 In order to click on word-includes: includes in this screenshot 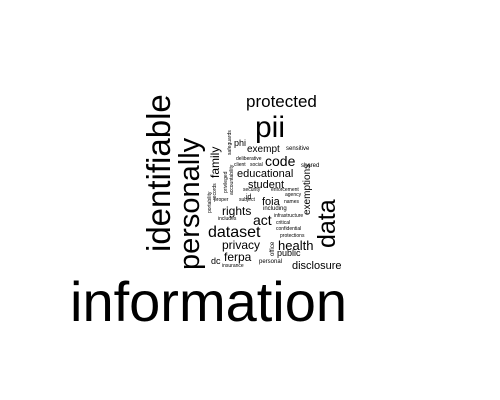, I will do `click(227, 219)`.